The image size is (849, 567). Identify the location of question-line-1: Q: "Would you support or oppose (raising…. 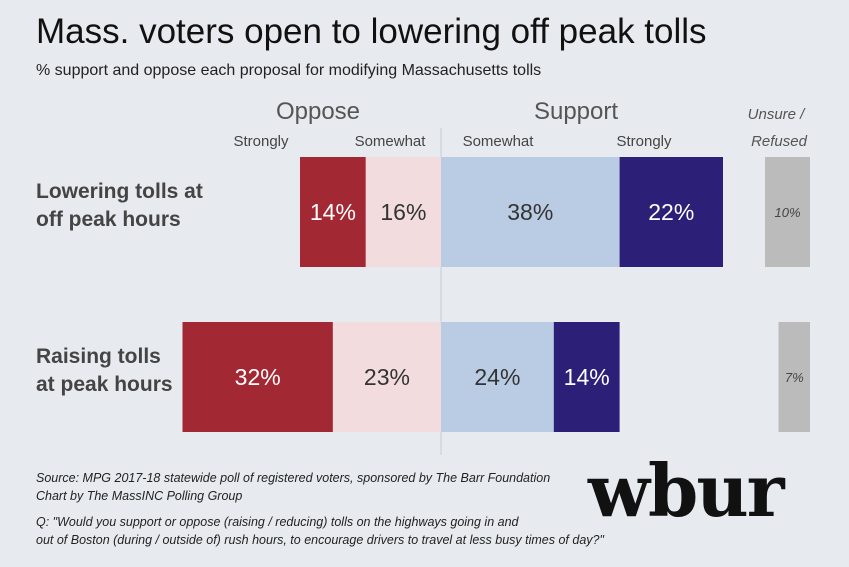
(277, 522).